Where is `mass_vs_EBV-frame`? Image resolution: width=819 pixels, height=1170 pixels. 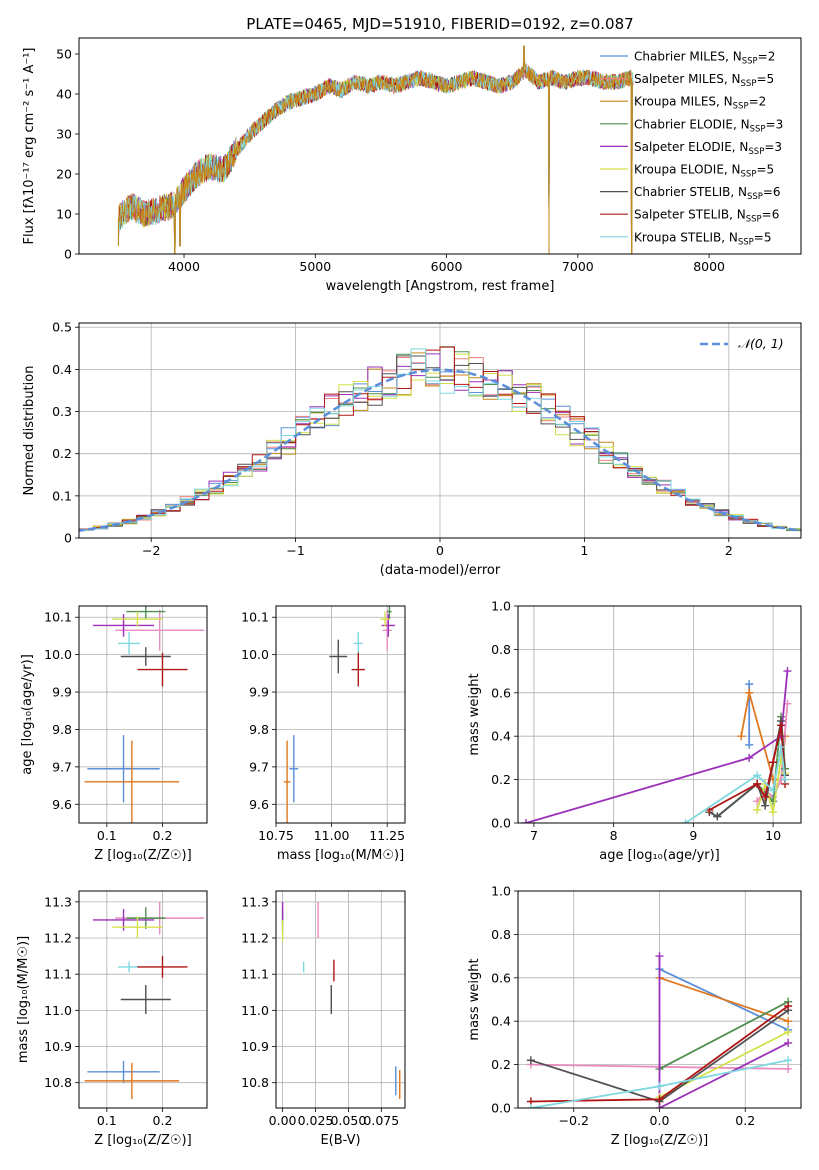
mass_vs_EBV-frame is located at coordinates (340, 999).